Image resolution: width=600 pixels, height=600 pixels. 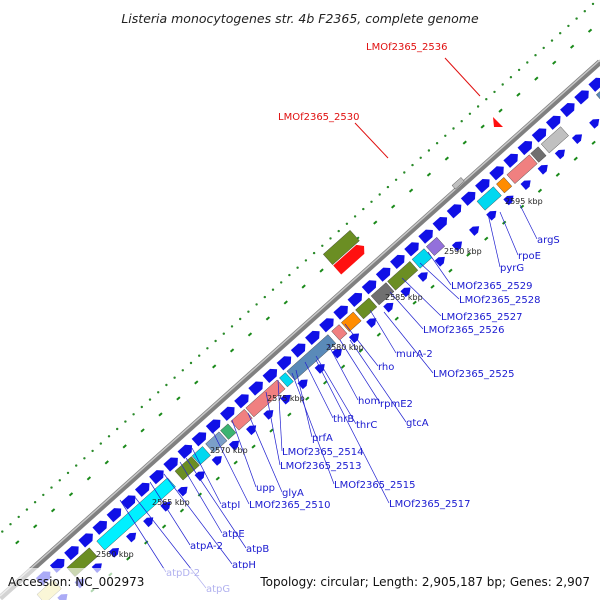 I want to click on kbp-marker: 2565 kbp, so click(x=171, y=502).